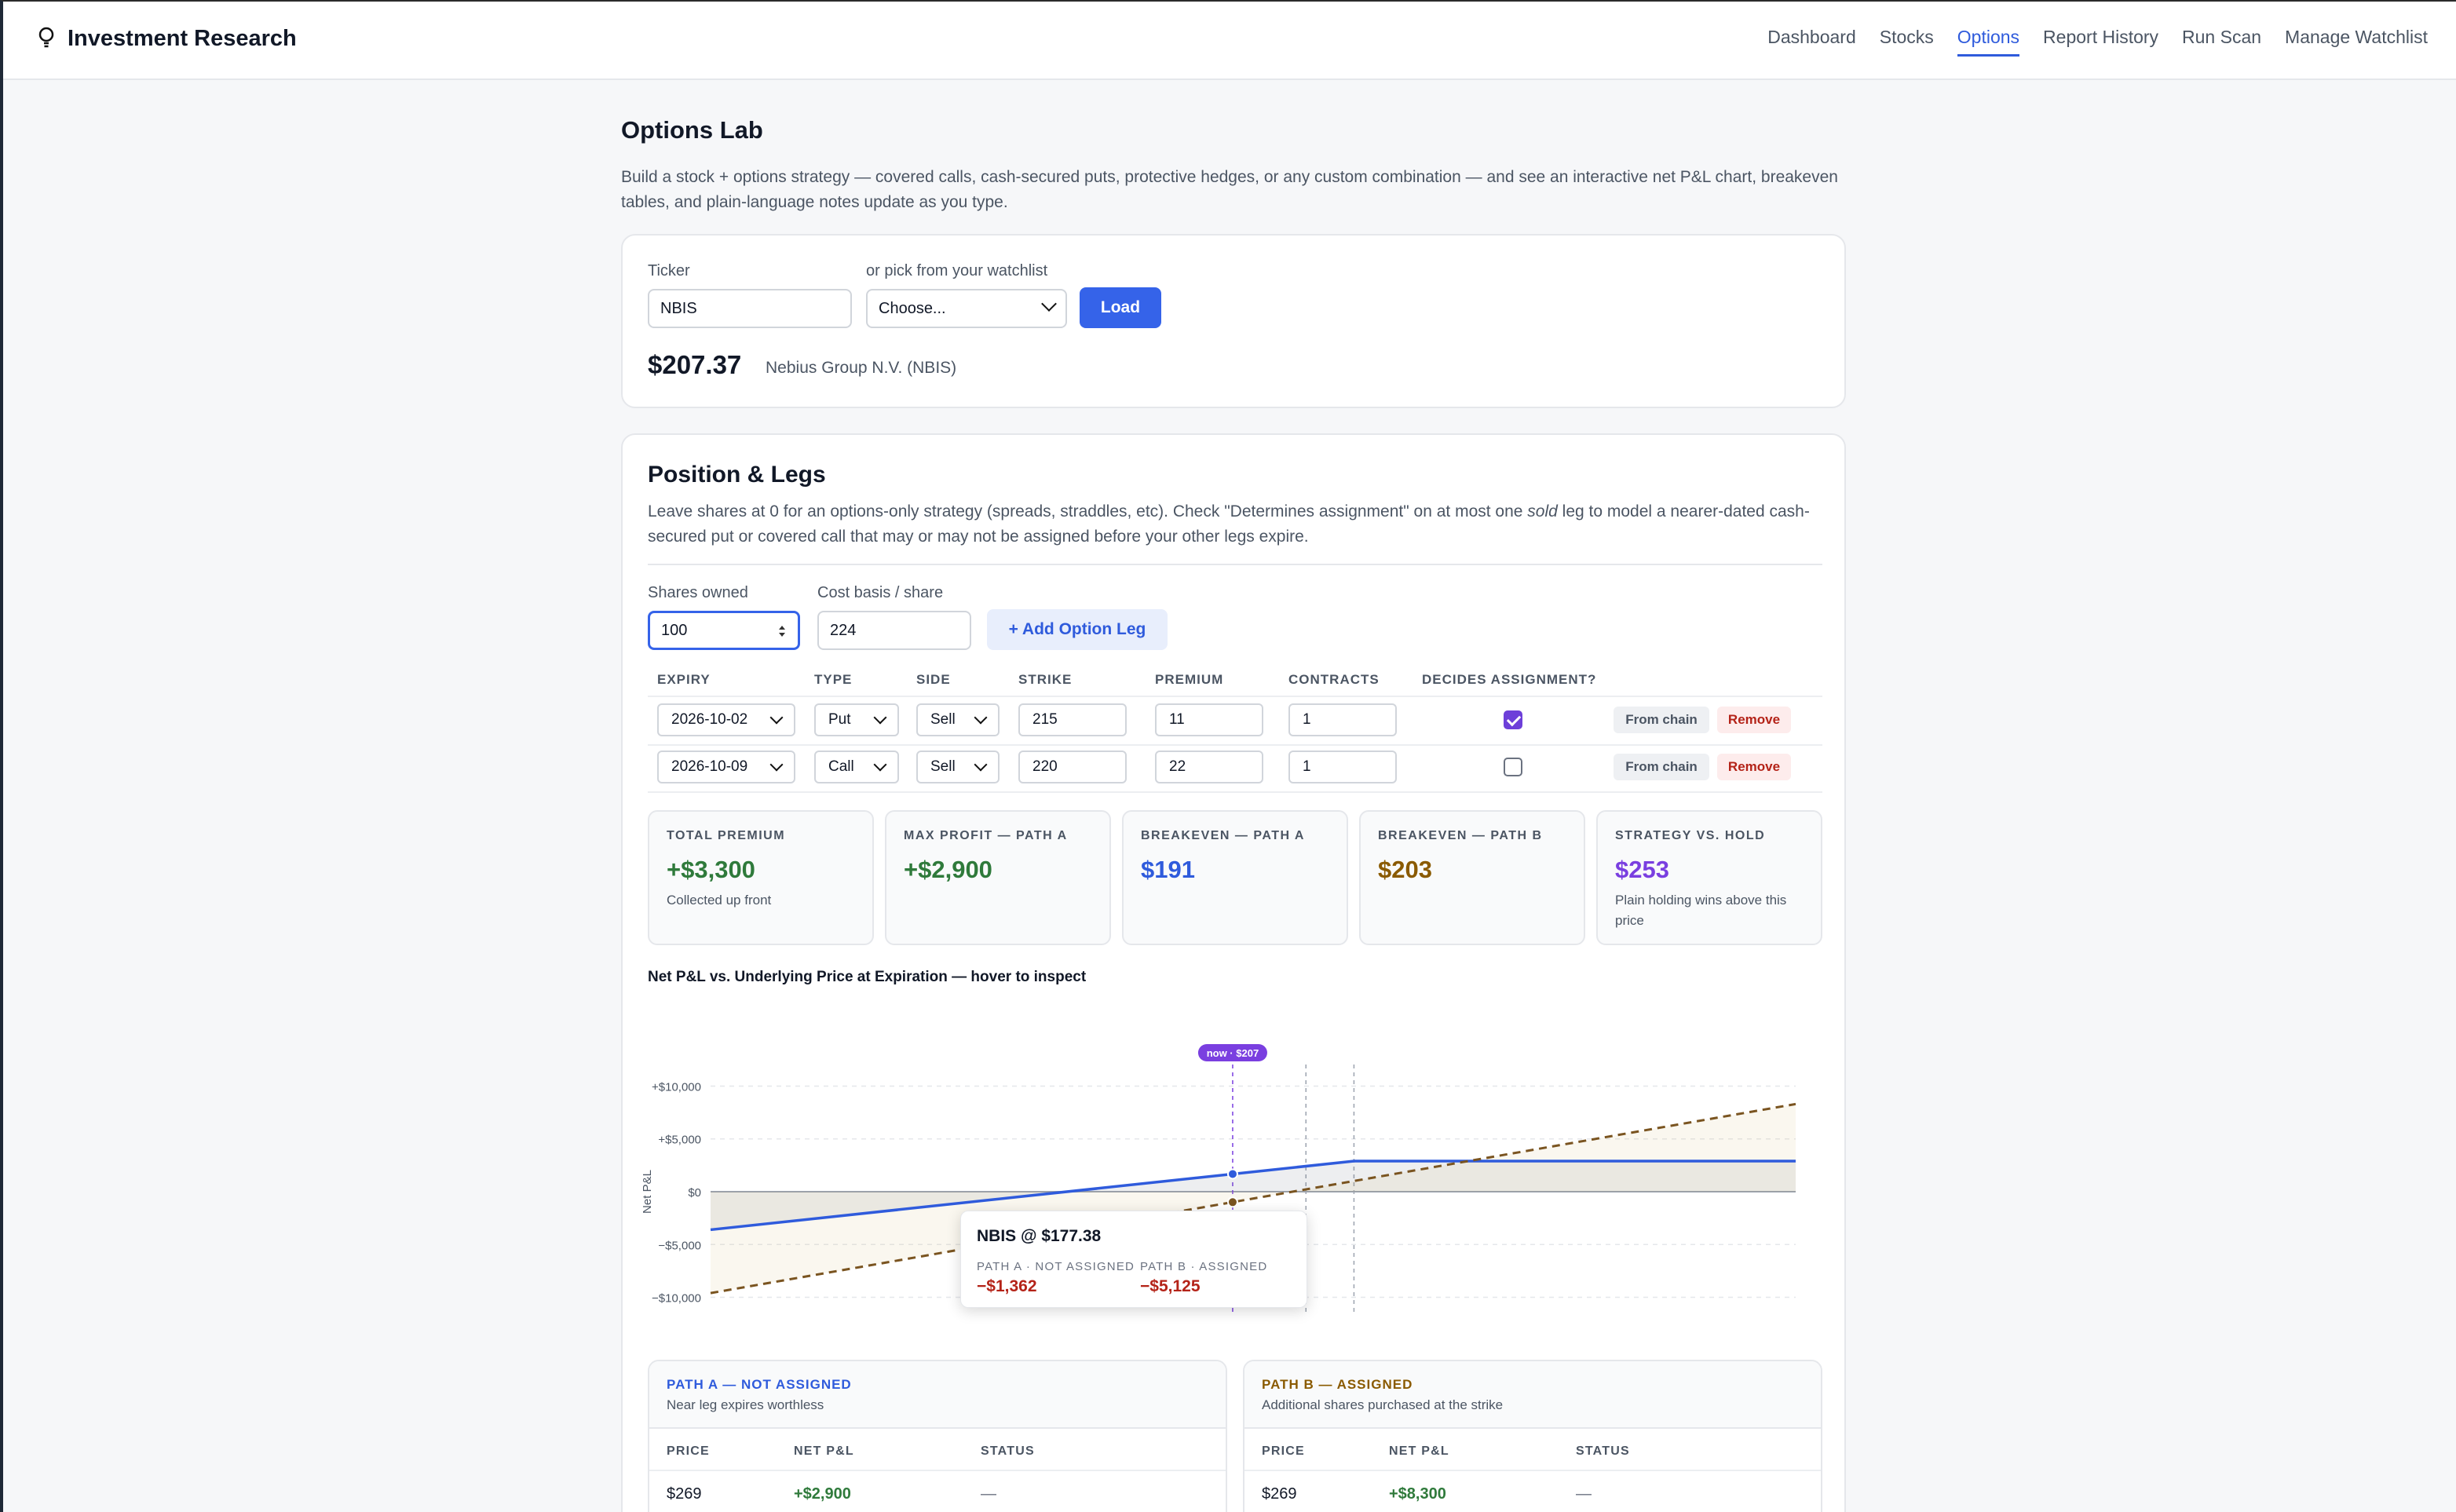 Image resolution: width=2456 pixels, height=1512 pixels. Describe the element at coordinates (1754, 720) in the screenshot. I see `leg-1-remove-button: Remove` at that location.